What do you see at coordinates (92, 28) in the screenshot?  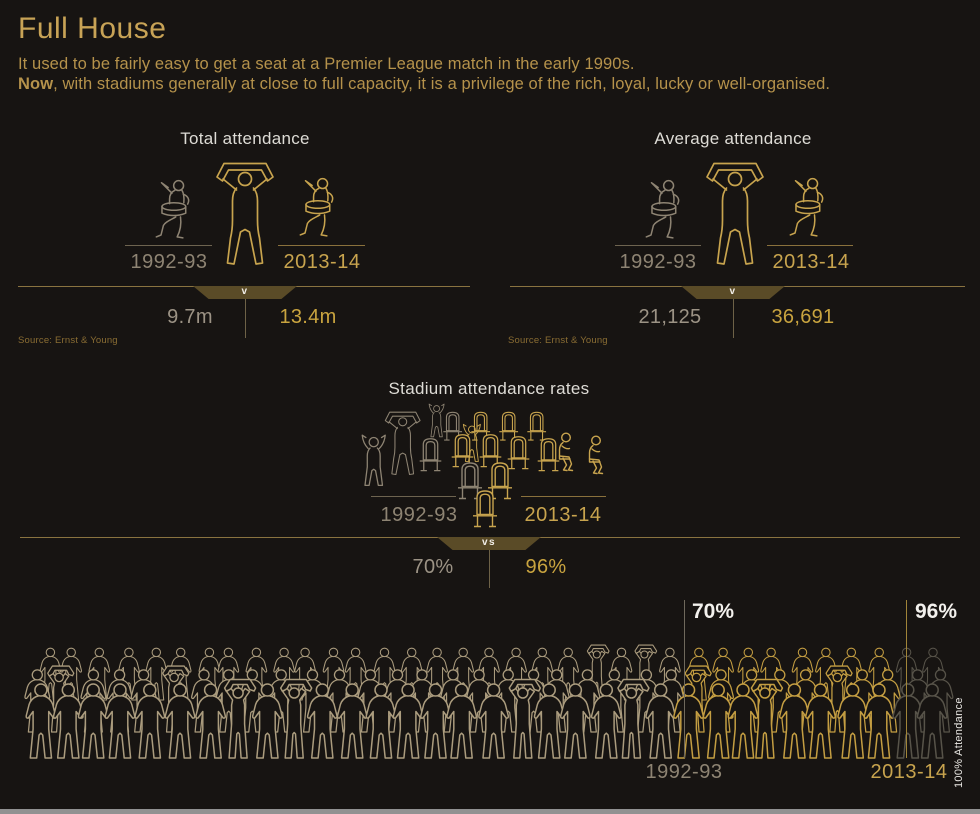 I see `page-title: Full House` at bounding box center [92, 28].